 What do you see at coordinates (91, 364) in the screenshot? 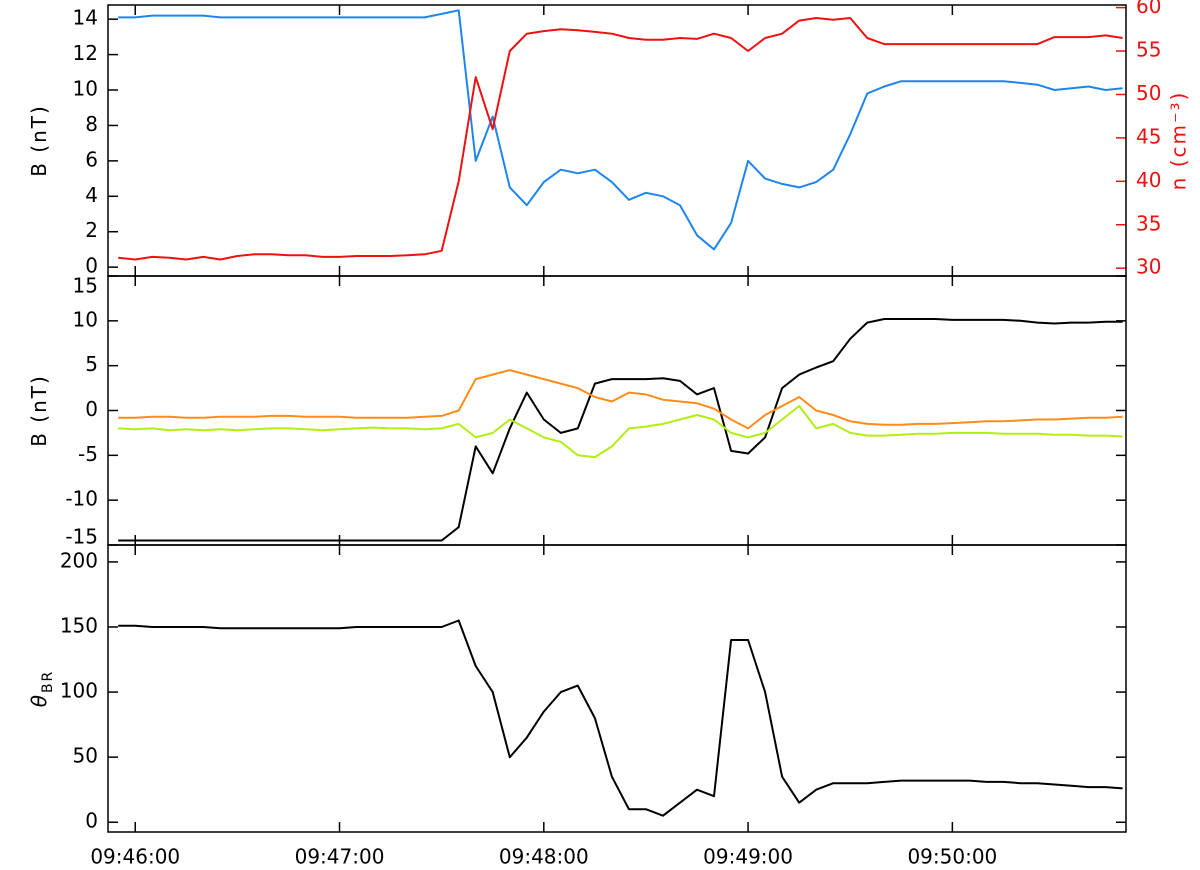
I see `y-tick-label: 5` at bounding box center [91, 364].